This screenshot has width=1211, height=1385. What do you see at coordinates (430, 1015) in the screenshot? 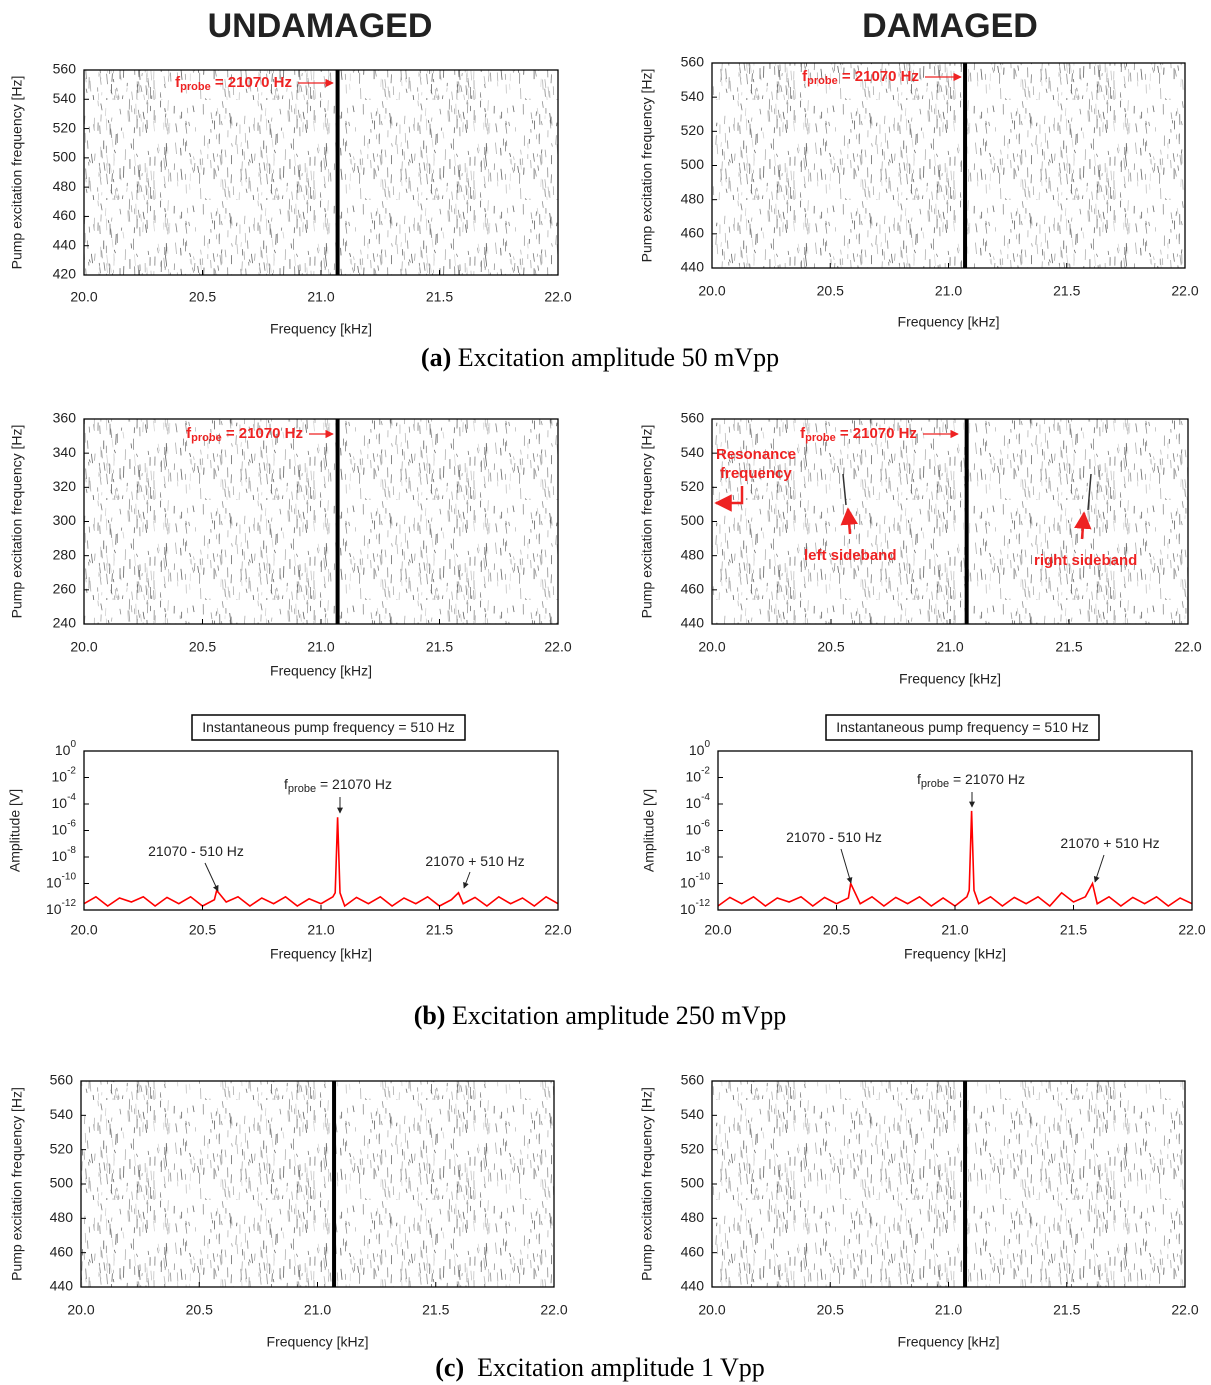
I see `caption-label: (b)` at bounding box center [430, 1015].